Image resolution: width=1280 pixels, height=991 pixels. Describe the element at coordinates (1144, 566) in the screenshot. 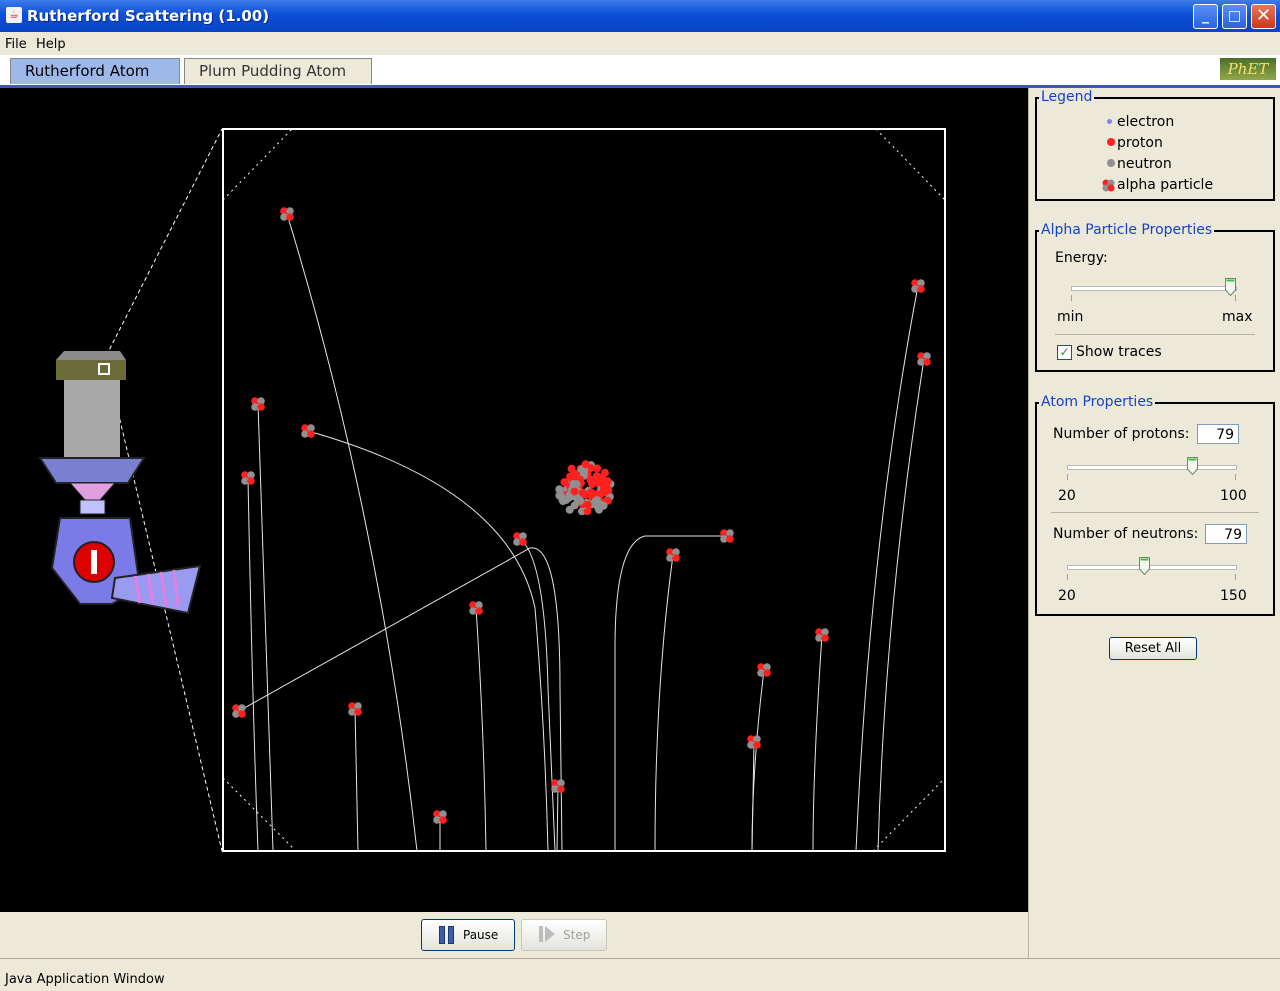

I see `neutrons-slider-thumb` at that location.